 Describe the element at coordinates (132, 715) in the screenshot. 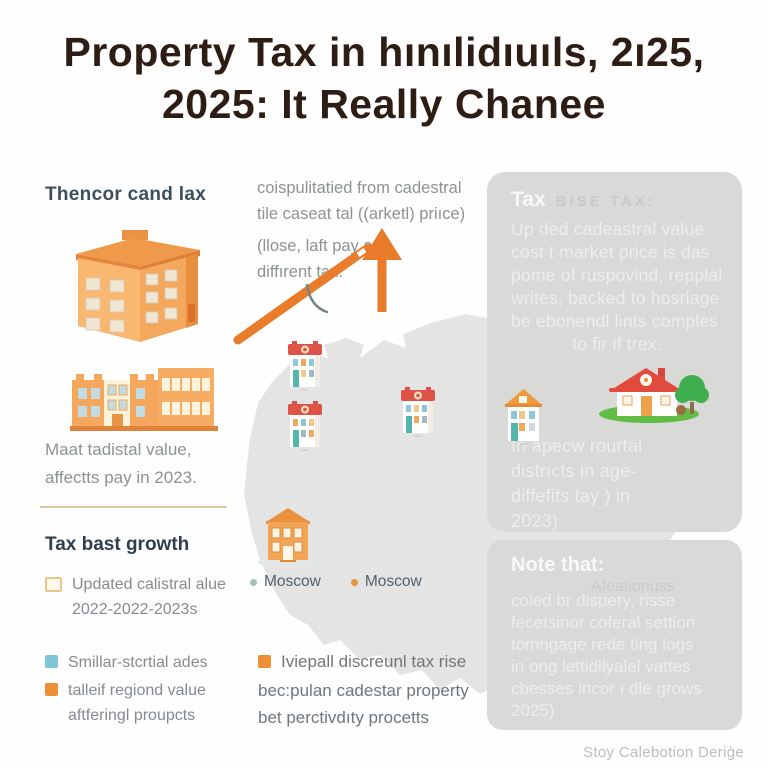

I see `legend-label-line2: aftferingl proupcts` at that location.